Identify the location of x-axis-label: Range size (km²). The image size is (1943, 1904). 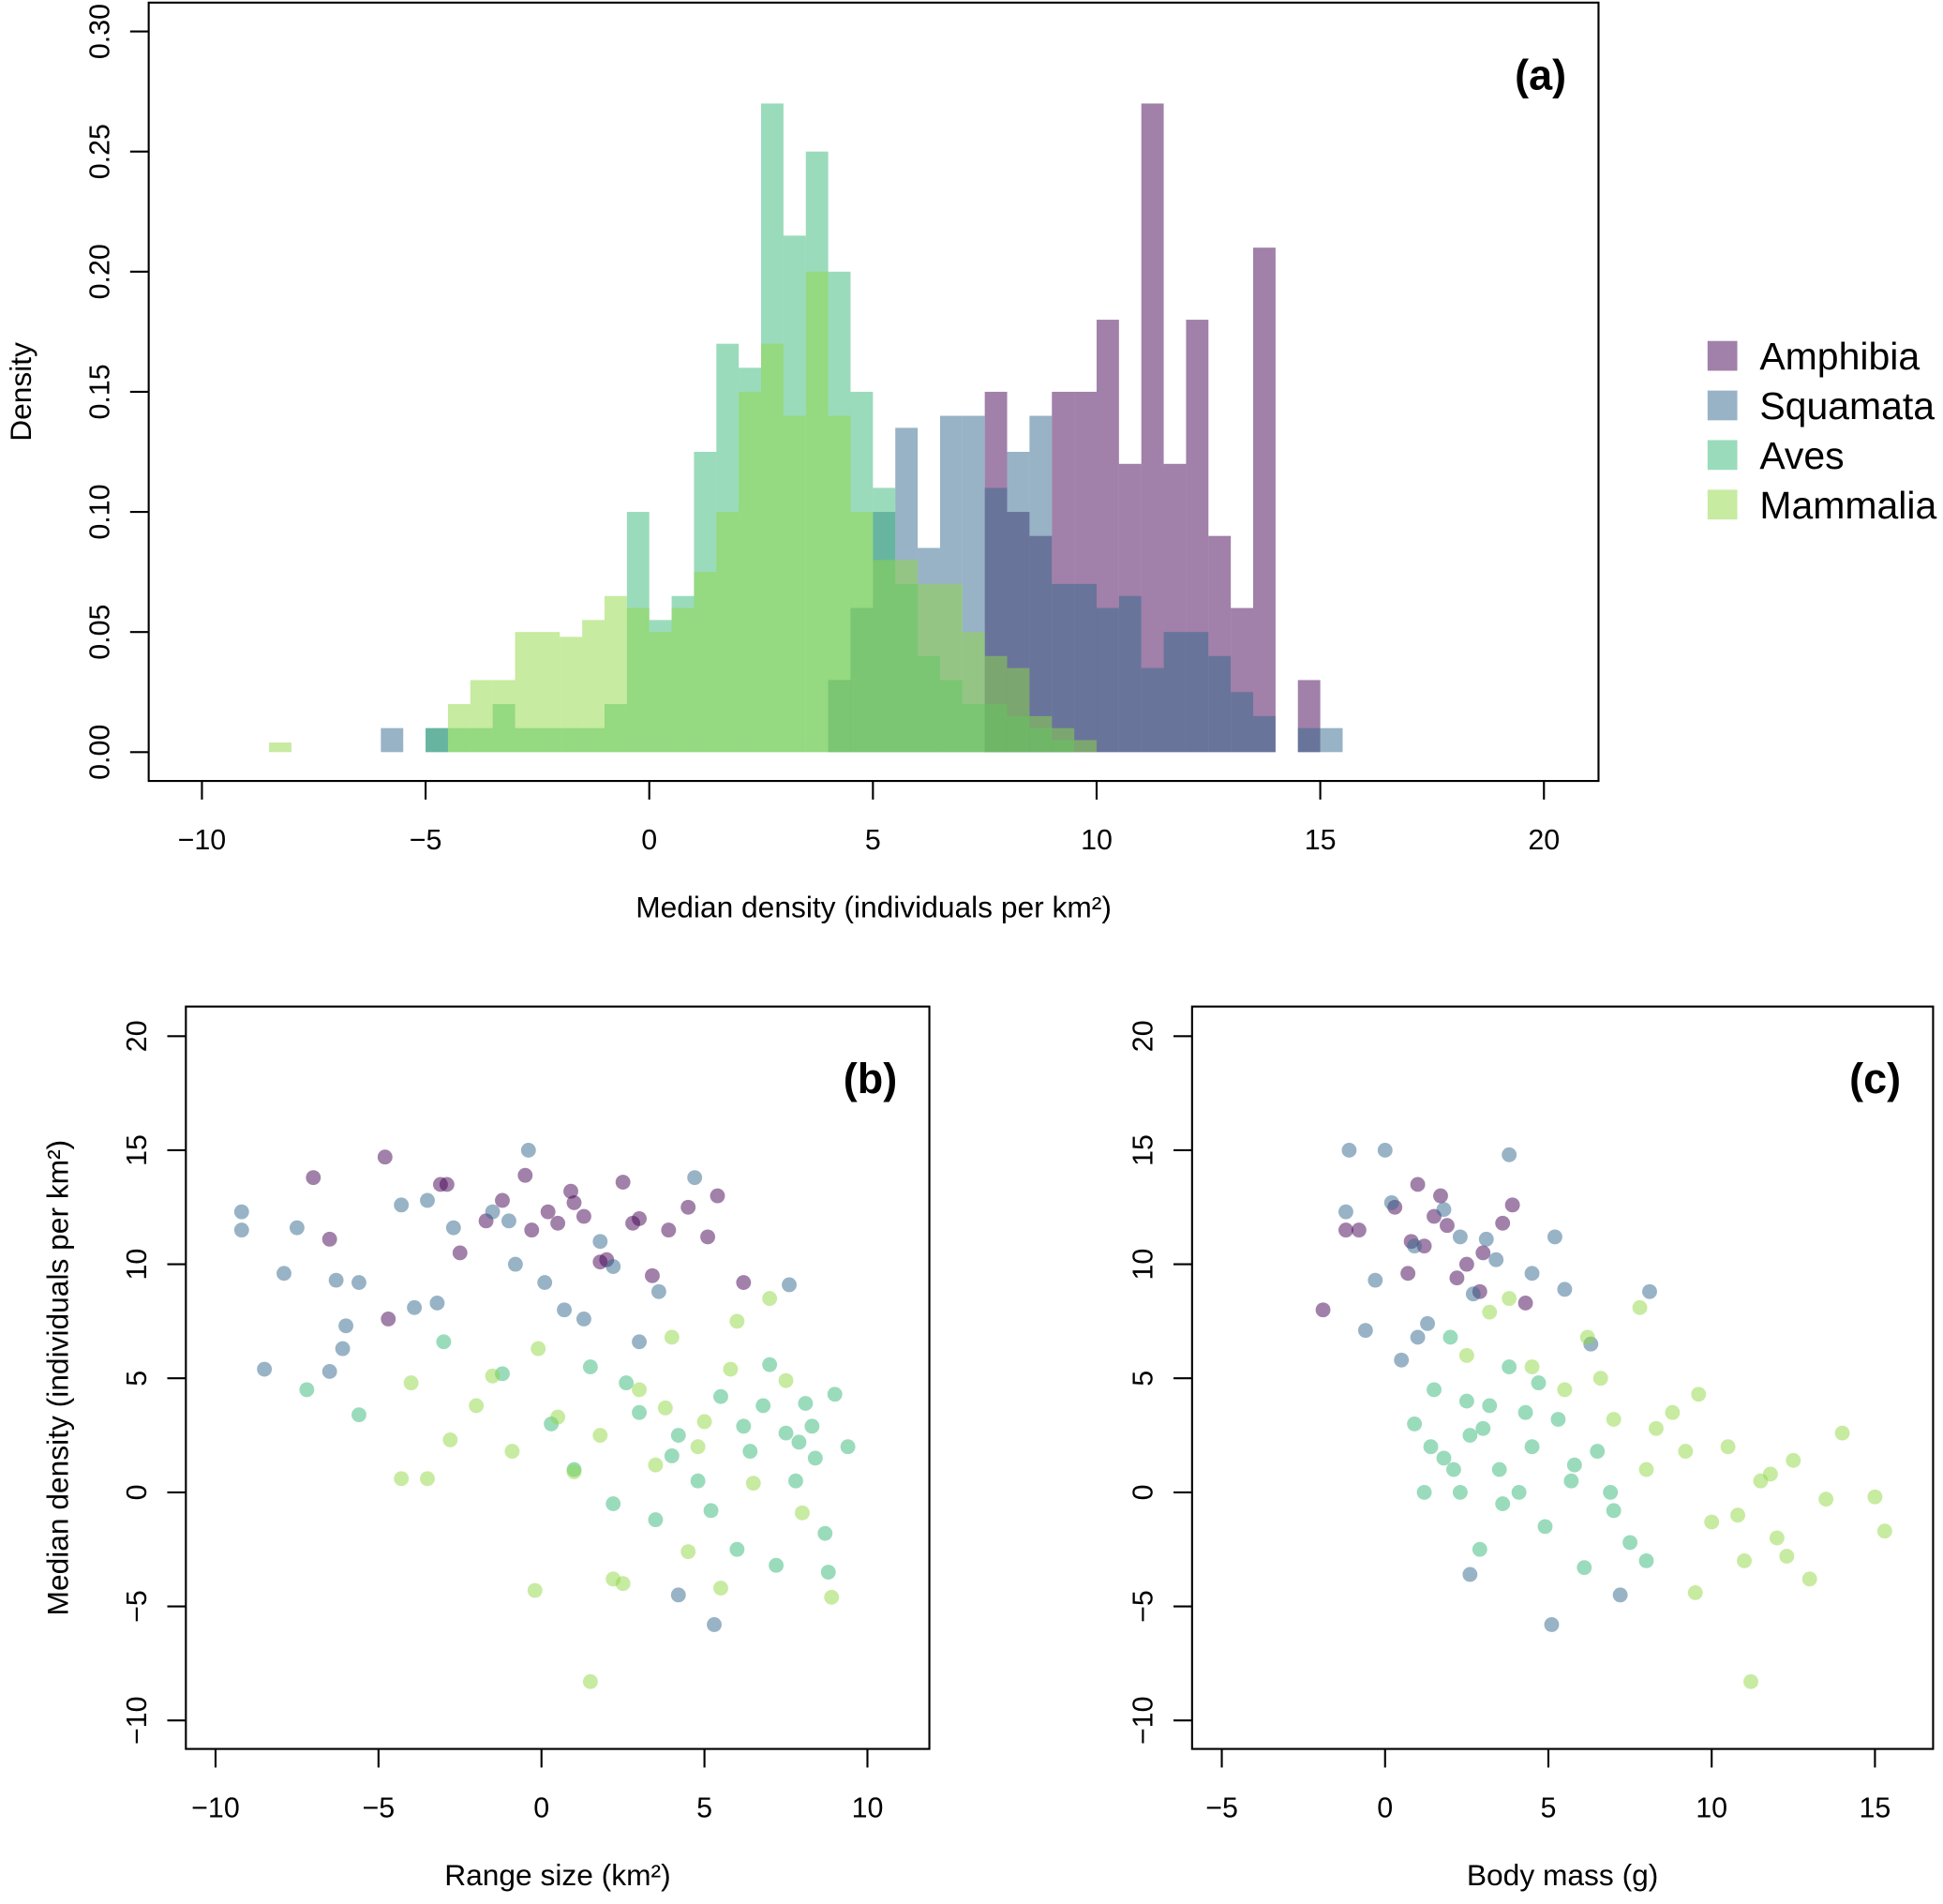
(557, 1875).